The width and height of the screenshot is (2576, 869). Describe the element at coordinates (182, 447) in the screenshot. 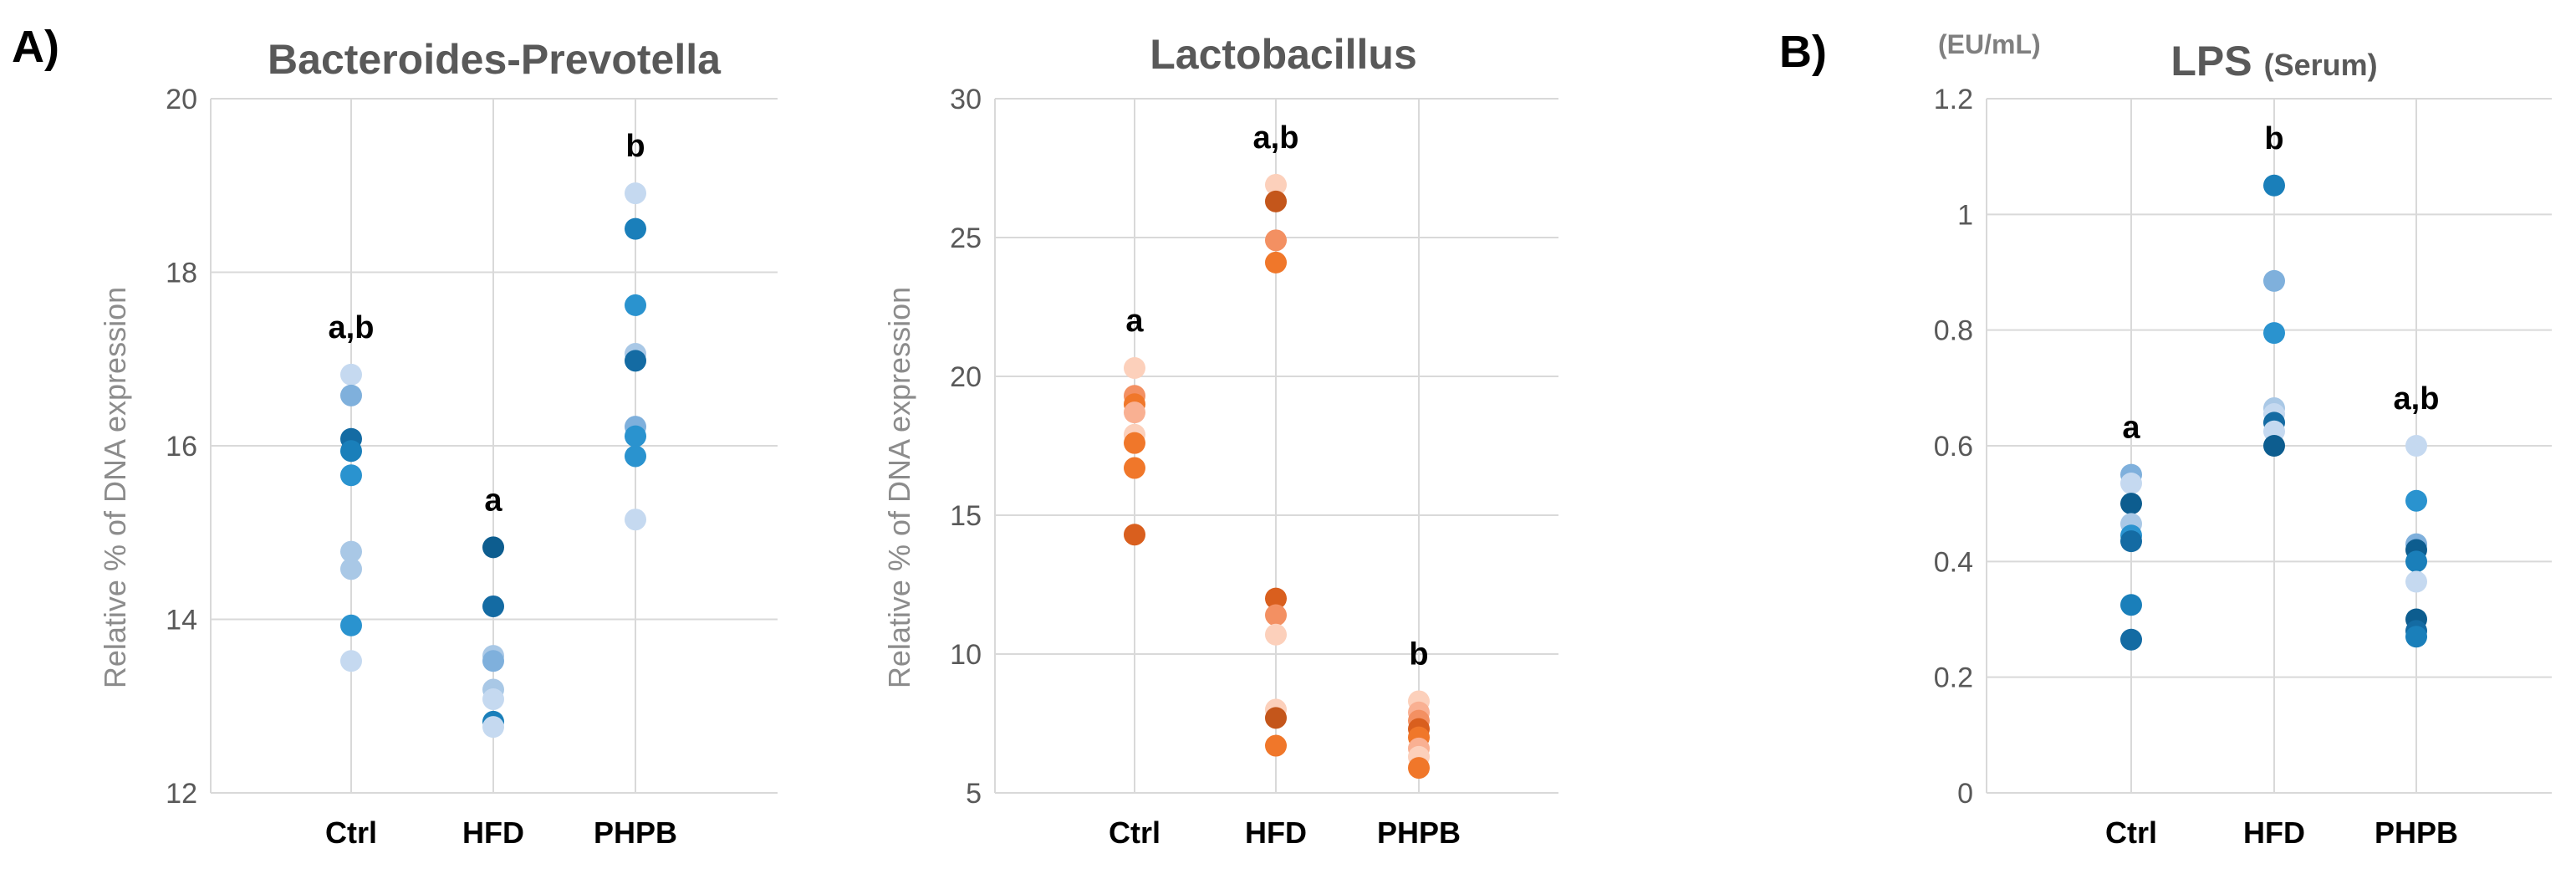

I see `y-tick-label: 16` at that location.